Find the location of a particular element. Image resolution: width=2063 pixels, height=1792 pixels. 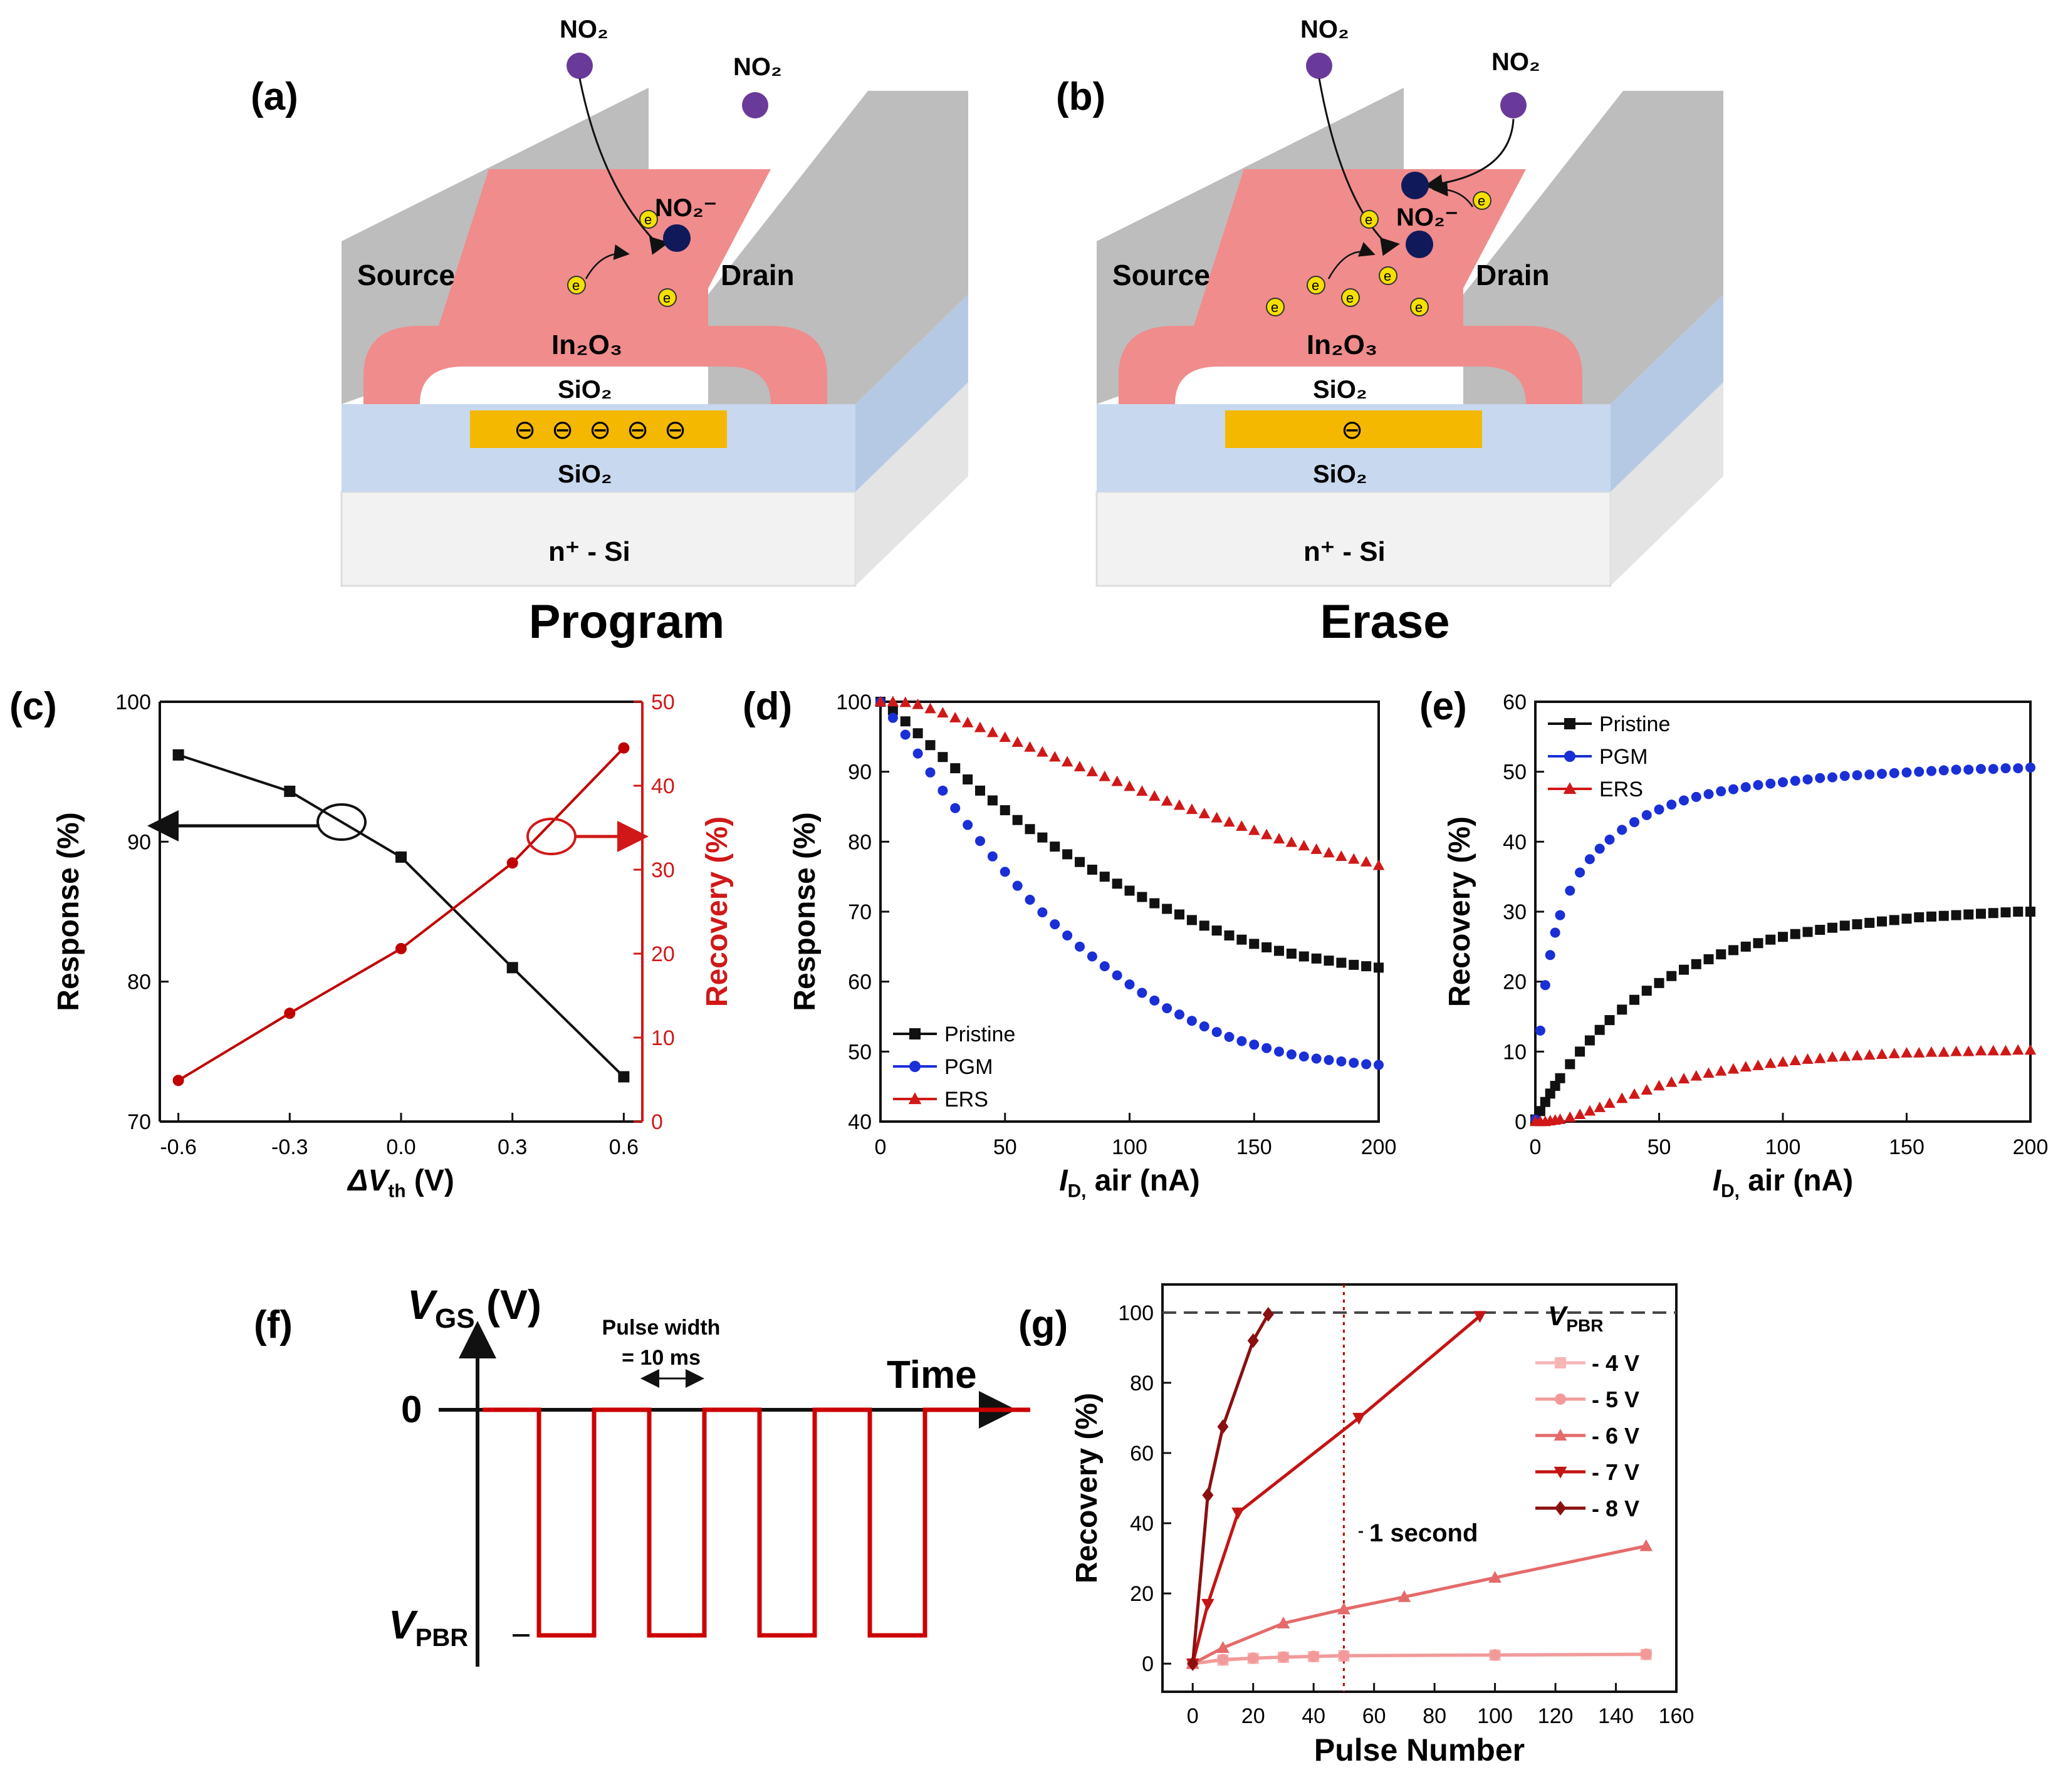

y-tick-label: 30 is located at coordinates (1515, 912).